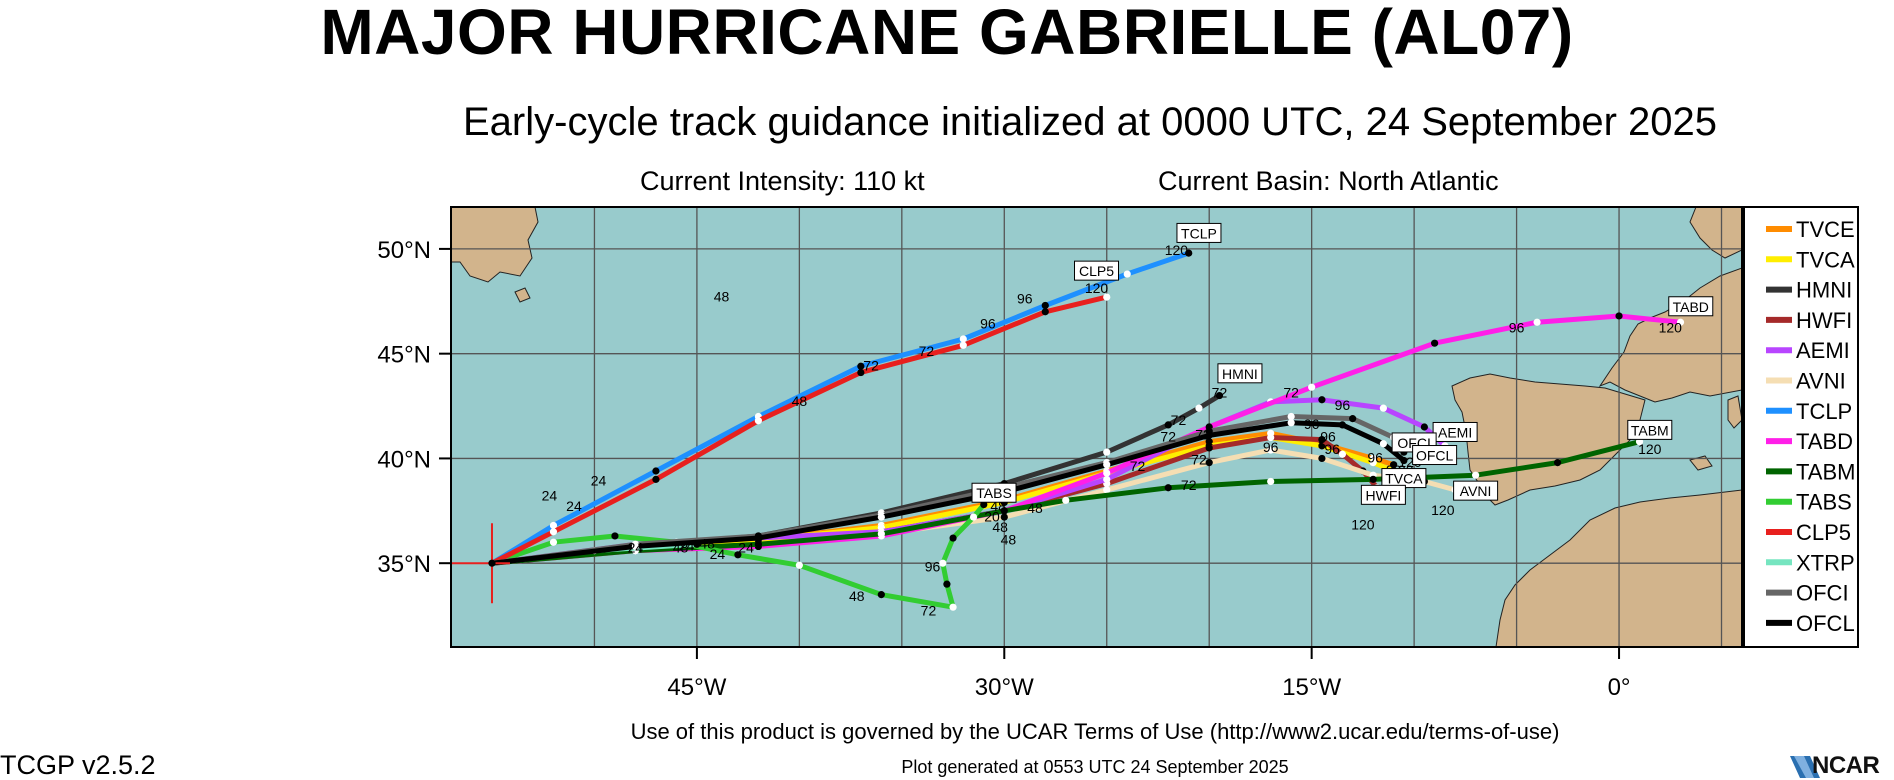  I want to click on lat-tick-label: 50°N, so click(404, 250).